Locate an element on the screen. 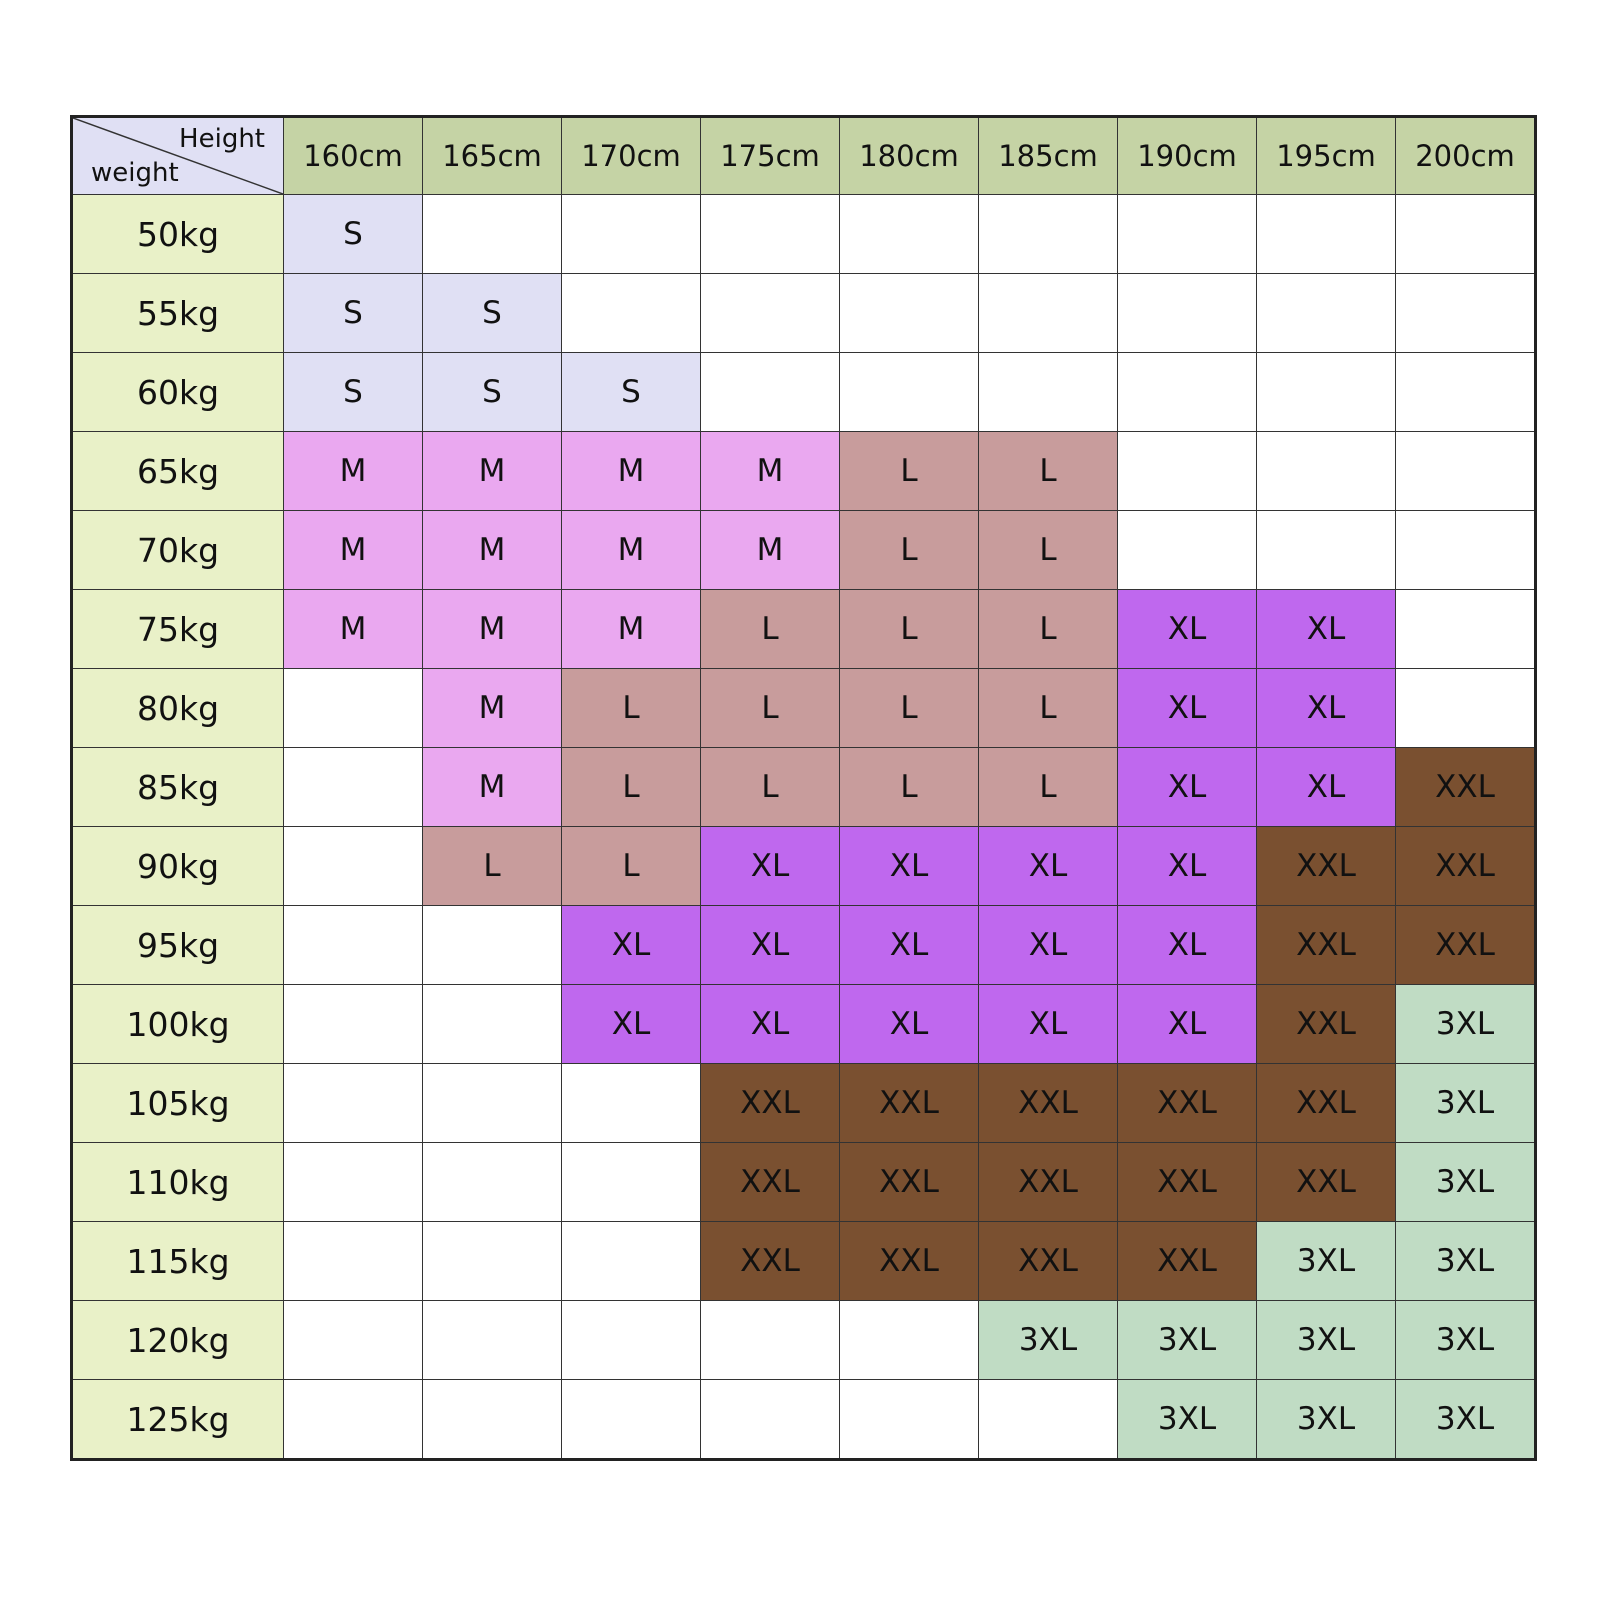  column-header: 175cm is located at coordinates (770, 155).